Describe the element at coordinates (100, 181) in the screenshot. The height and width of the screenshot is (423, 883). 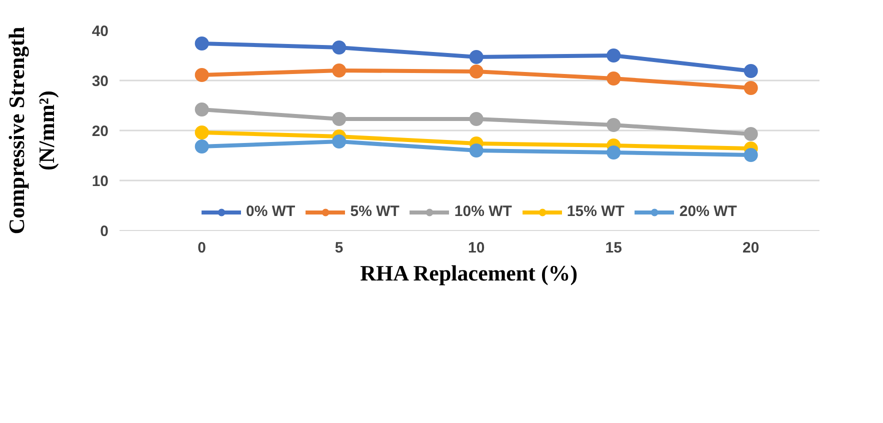
I see `y-tick-label: 10` at that location.